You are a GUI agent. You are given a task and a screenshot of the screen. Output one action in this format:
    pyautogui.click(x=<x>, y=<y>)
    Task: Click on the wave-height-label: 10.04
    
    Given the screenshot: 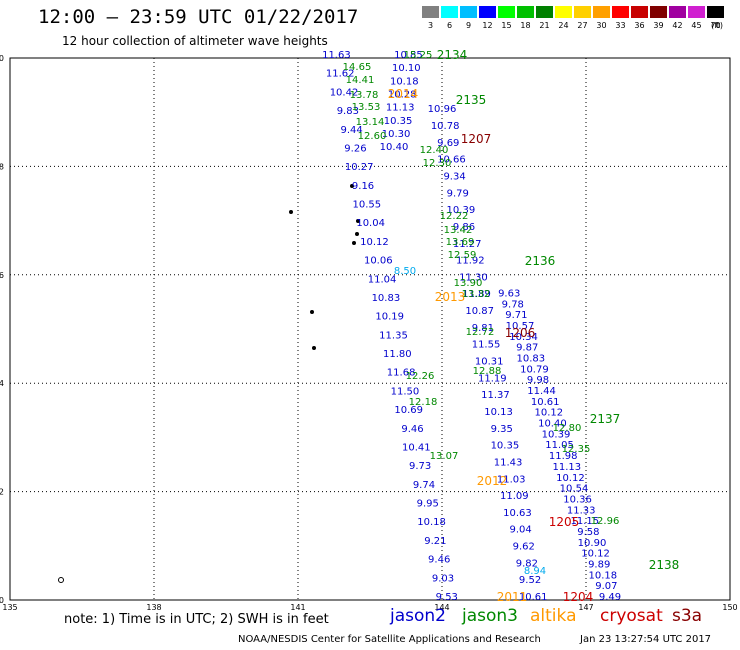 What is the action you would take?
    pyautogui.click(x=370, y=223)
    